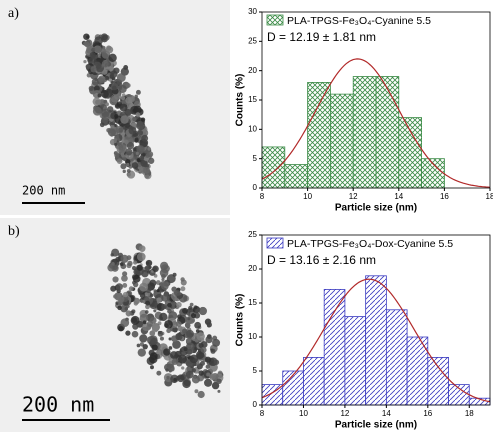  I want to click on annotation: D = 12.19 ± 1.81 nm, so click(321, 37).